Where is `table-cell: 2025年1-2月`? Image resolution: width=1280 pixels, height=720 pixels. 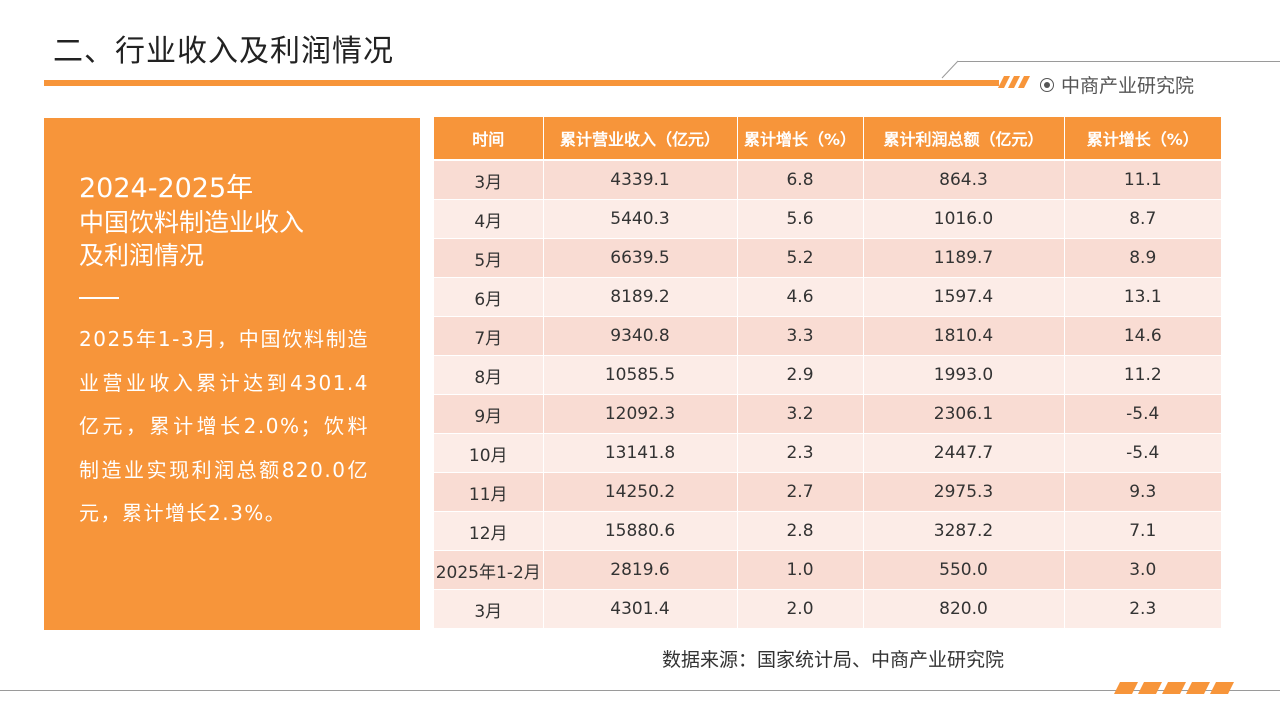 table-cell: 2025年1-2月 is located at coordinates (489, 570).